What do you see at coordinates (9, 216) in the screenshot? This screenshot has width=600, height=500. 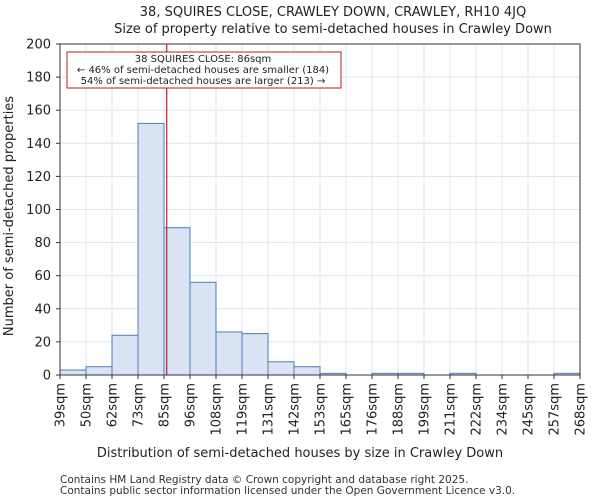 I see `y-axis-label: Number of semi-detached properties` at bounding box center [9, 216].